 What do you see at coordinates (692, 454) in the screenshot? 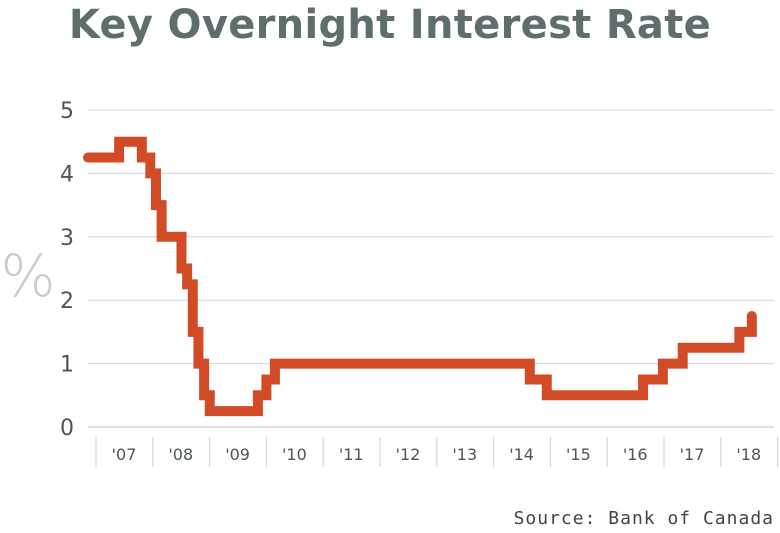
I see `x-tick-label: '17` at bounding box center [692, 454].